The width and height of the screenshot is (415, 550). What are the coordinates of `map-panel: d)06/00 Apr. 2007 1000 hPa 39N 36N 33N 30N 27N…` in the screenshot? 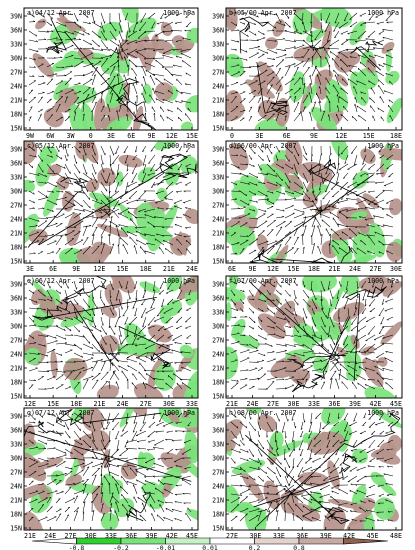 It's located at (307, 206).